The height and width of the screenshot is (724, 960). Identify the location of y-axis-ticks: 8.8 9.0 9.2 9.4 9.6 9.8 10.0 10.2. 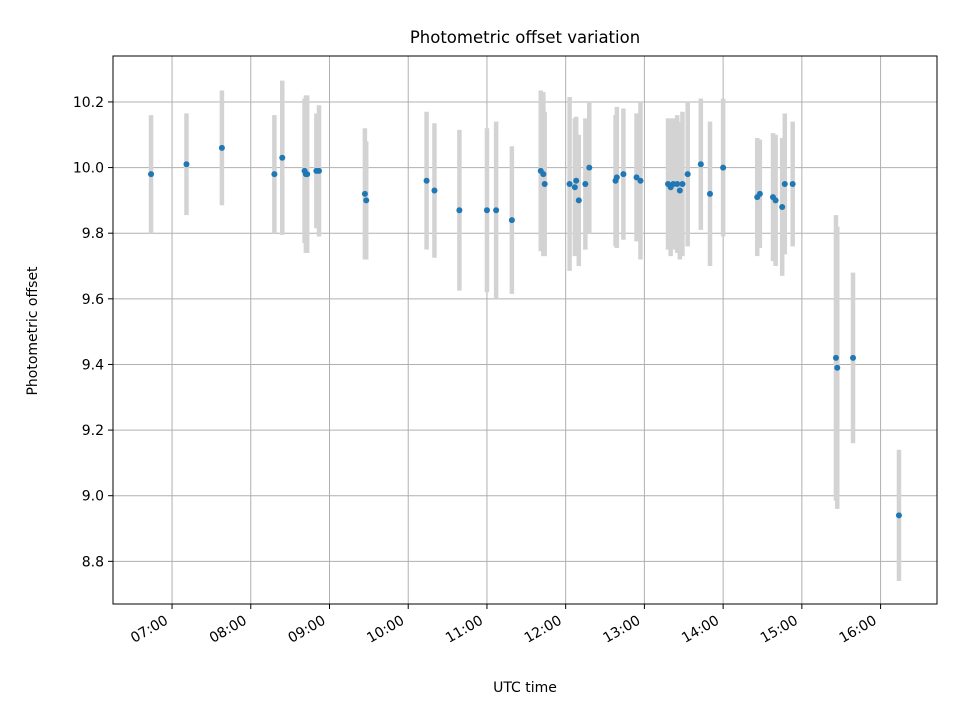
(93, 332).